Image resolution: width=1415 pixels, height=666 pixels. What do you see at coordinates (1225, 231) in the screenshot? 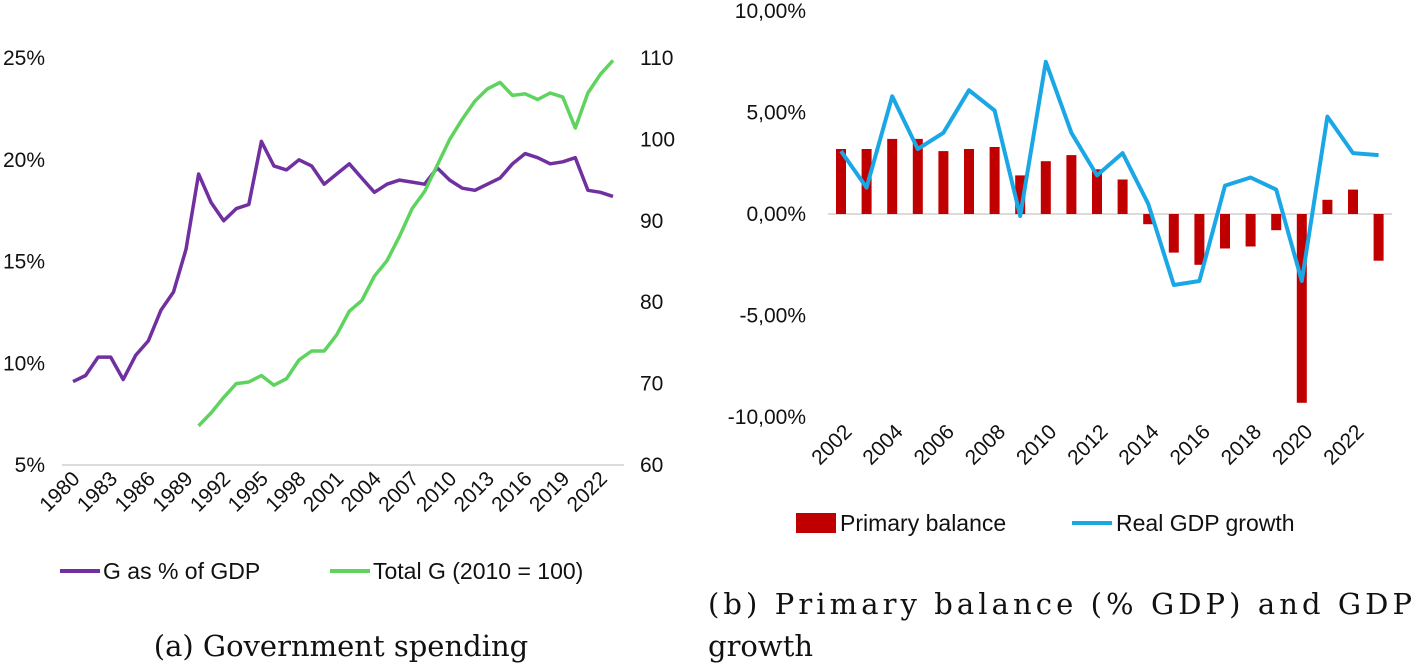
I see `bar-primary-balance-2017` at bounding box center [1225, 231].